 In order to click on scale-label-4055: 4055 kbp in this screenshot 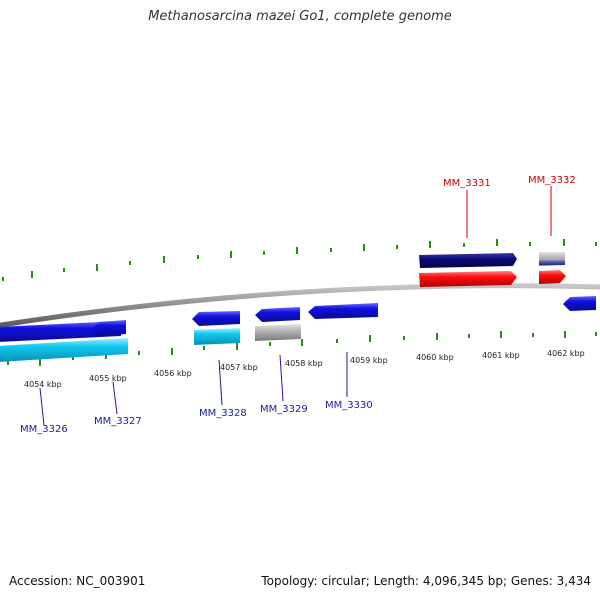, I will do `click(108, 378)`.